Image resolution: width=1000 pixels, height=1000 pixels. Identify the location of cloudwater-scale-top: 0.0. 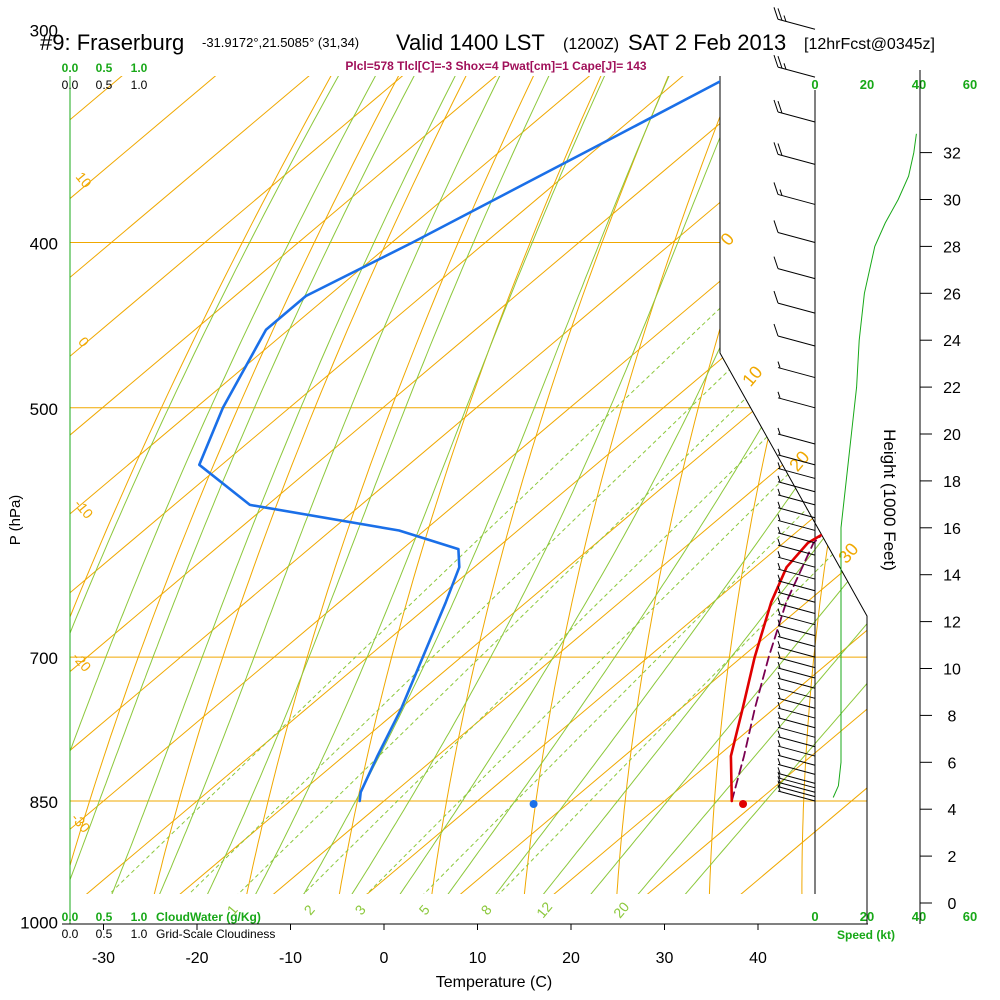
(70, 68).